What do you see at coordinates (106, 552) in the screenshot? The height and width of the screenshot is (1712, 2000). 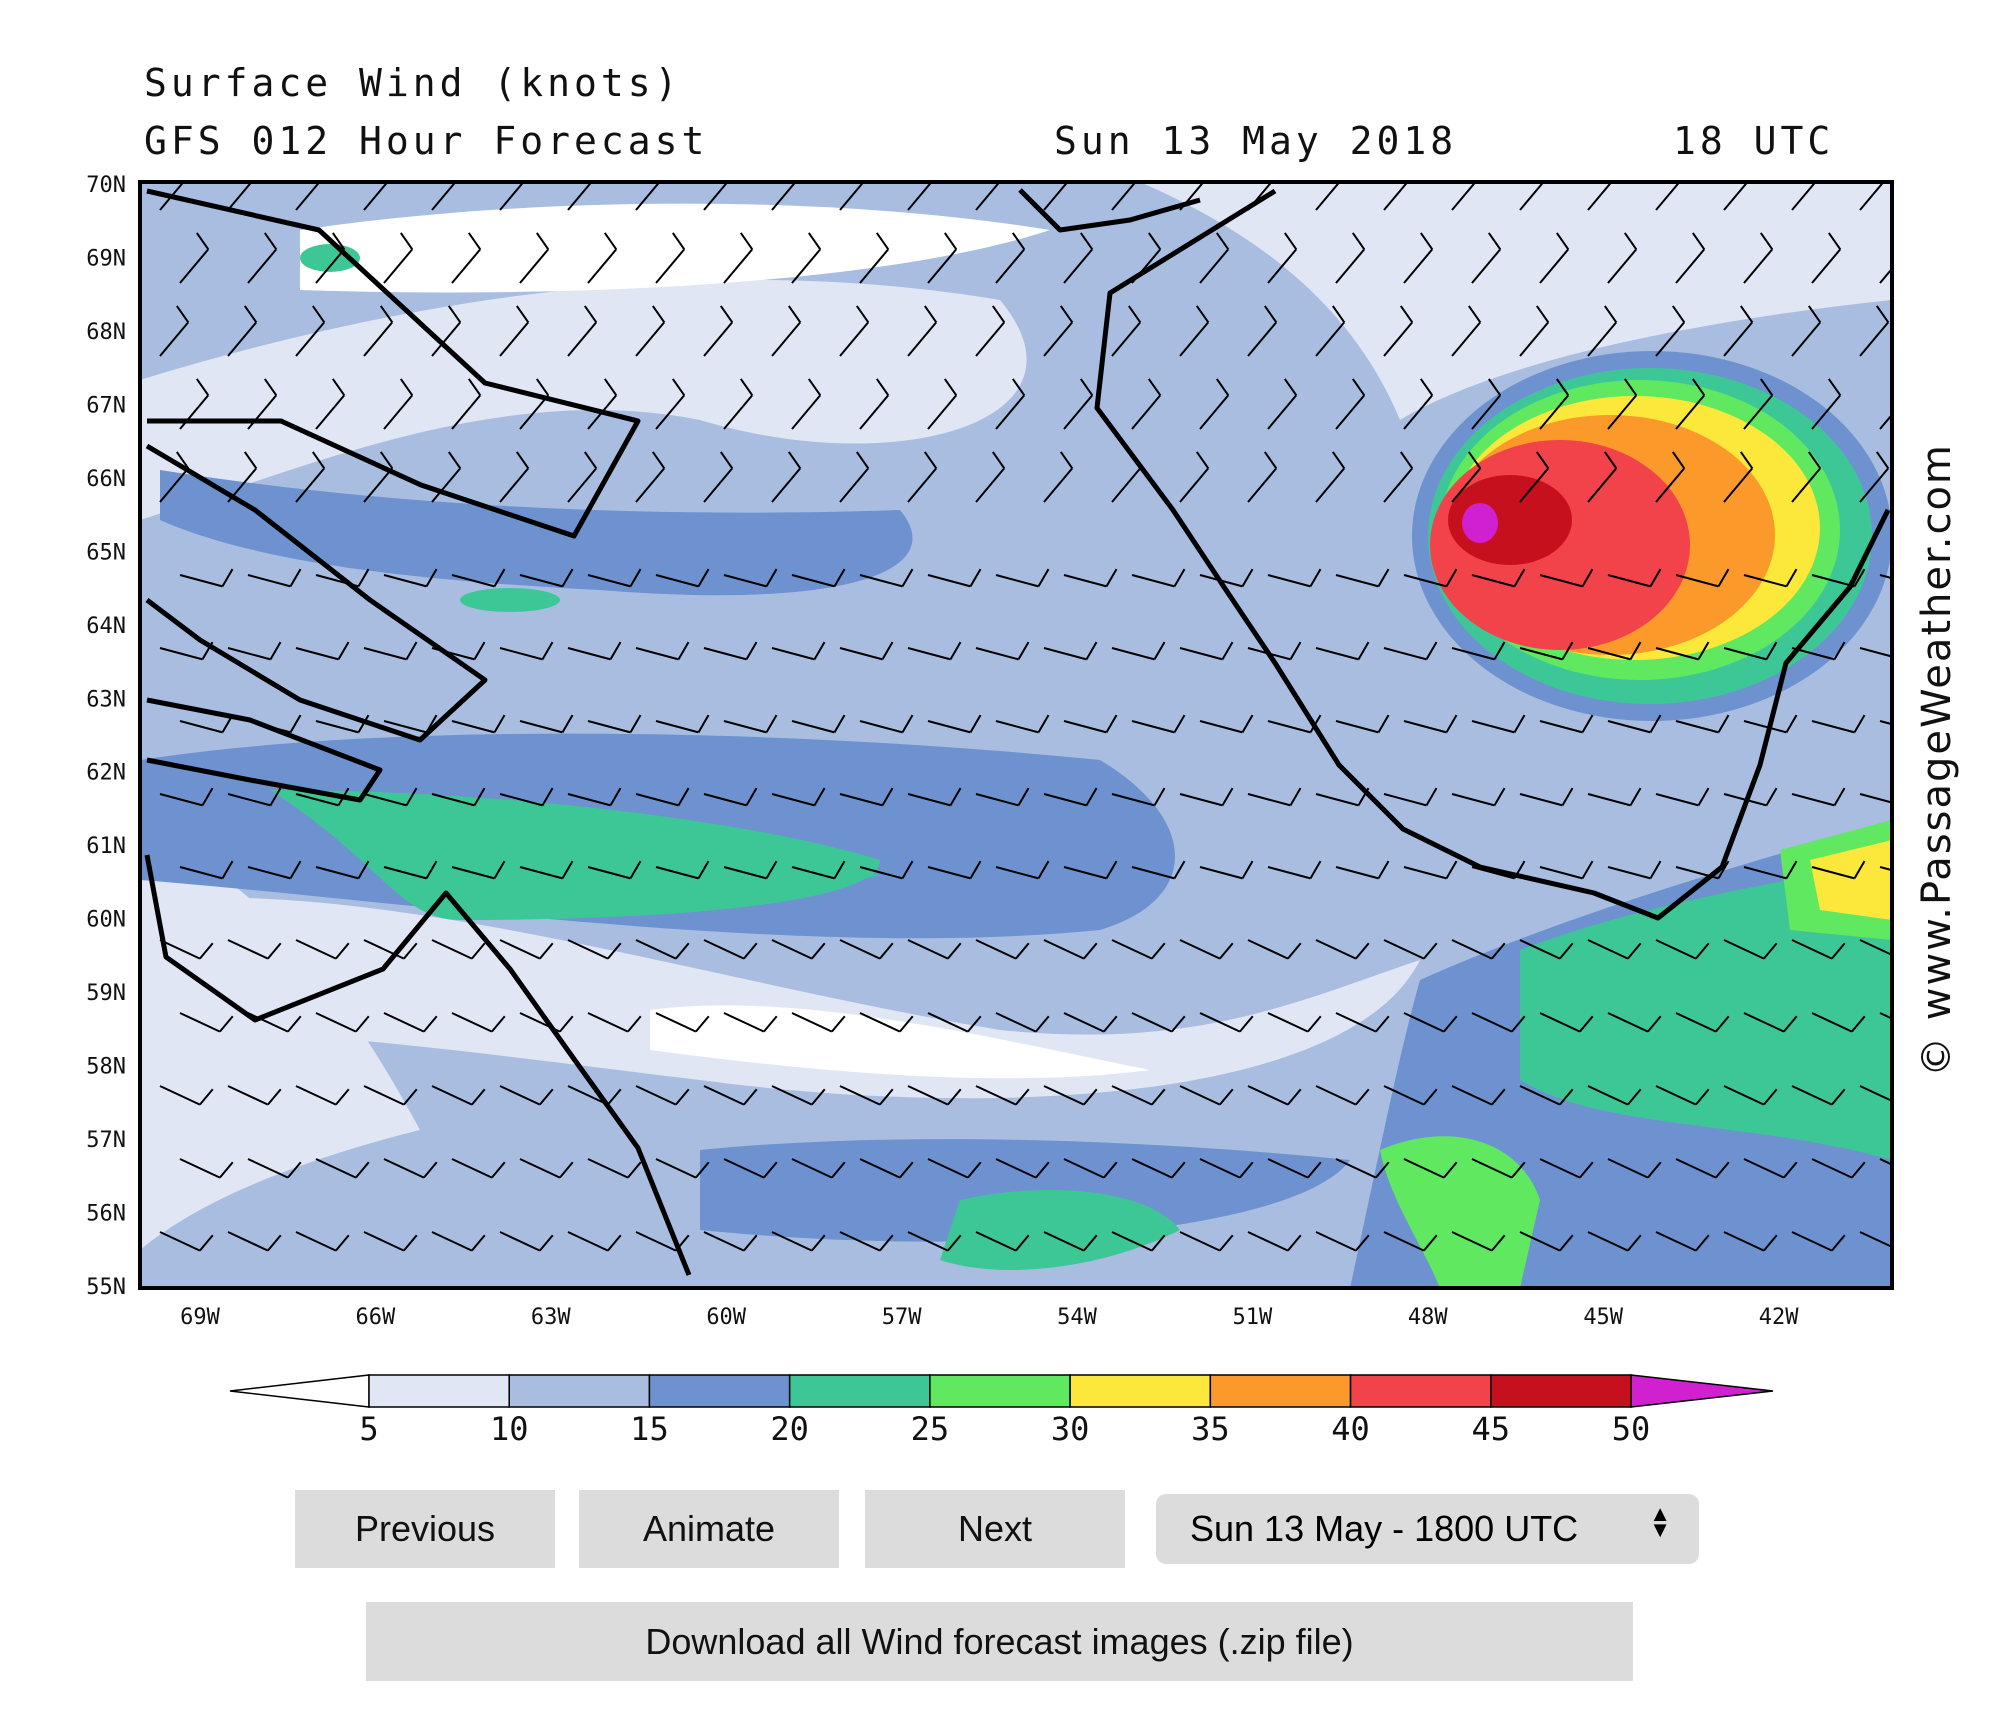 I see `lat-label: 65N` at bounding box center [106, 552].